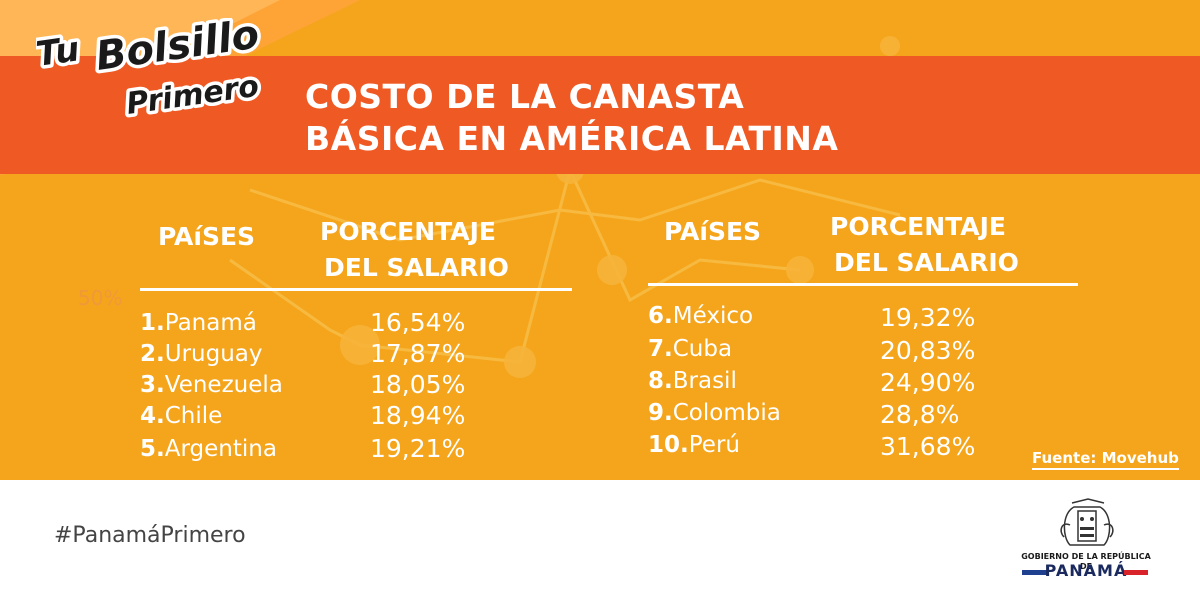 The height and width of the screenshot is (600, 1200). What do you see at coordinates (211, 385) in the screenshot?
I see `left-table-row: 3.Venezuela` at bounding box center [211, 385].